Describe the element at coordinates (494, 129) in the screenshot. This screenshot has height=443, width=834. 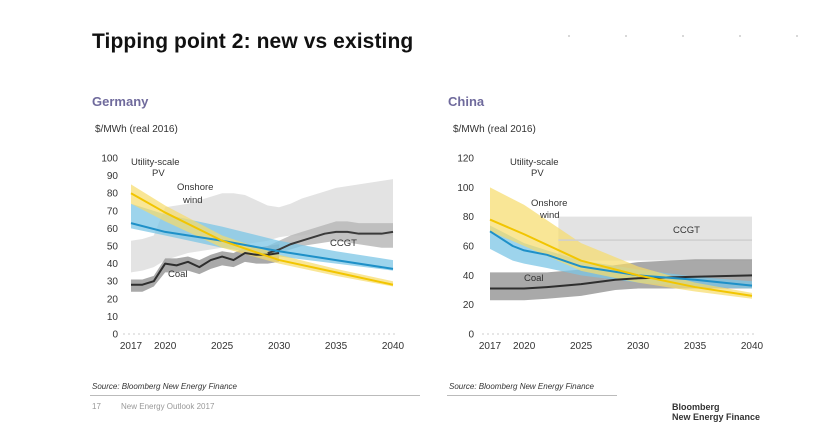
I see `china-unit-label: $/MWh (real 2016)` at that location.